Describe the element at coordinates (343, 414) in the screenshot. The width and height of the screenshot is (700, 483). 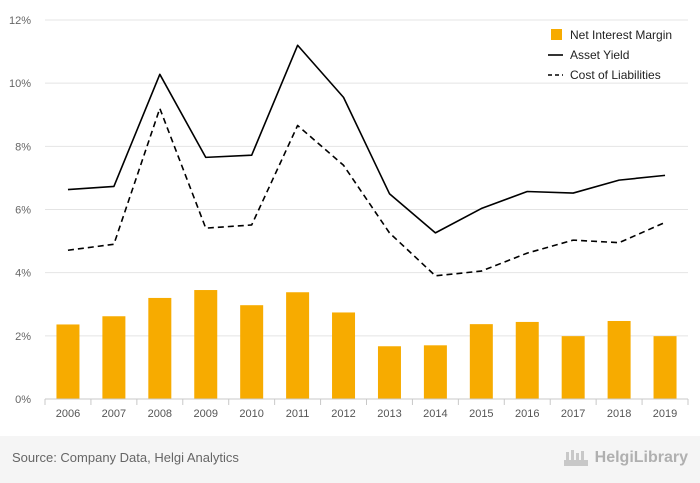
I see `x-tick-label: 2012` at that location.